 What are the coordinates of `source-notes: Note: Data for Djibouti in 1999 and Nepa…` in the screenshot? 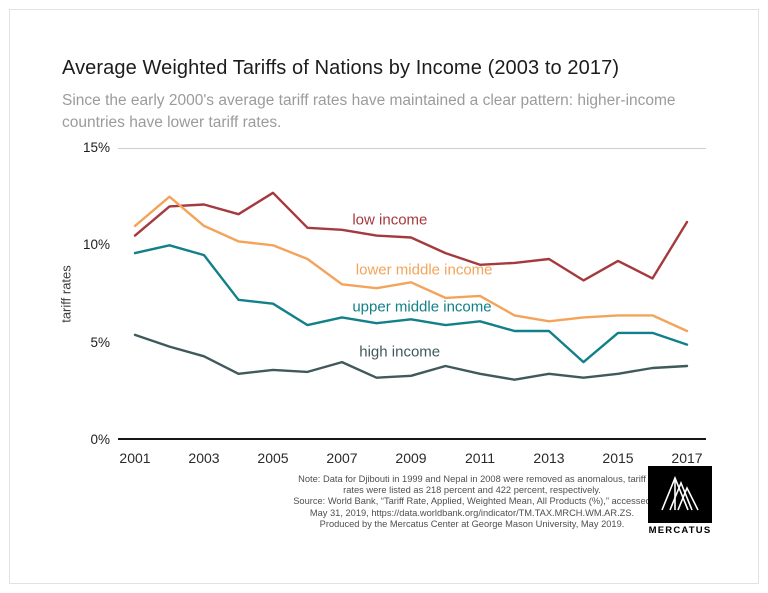 It's located at (472, 502).